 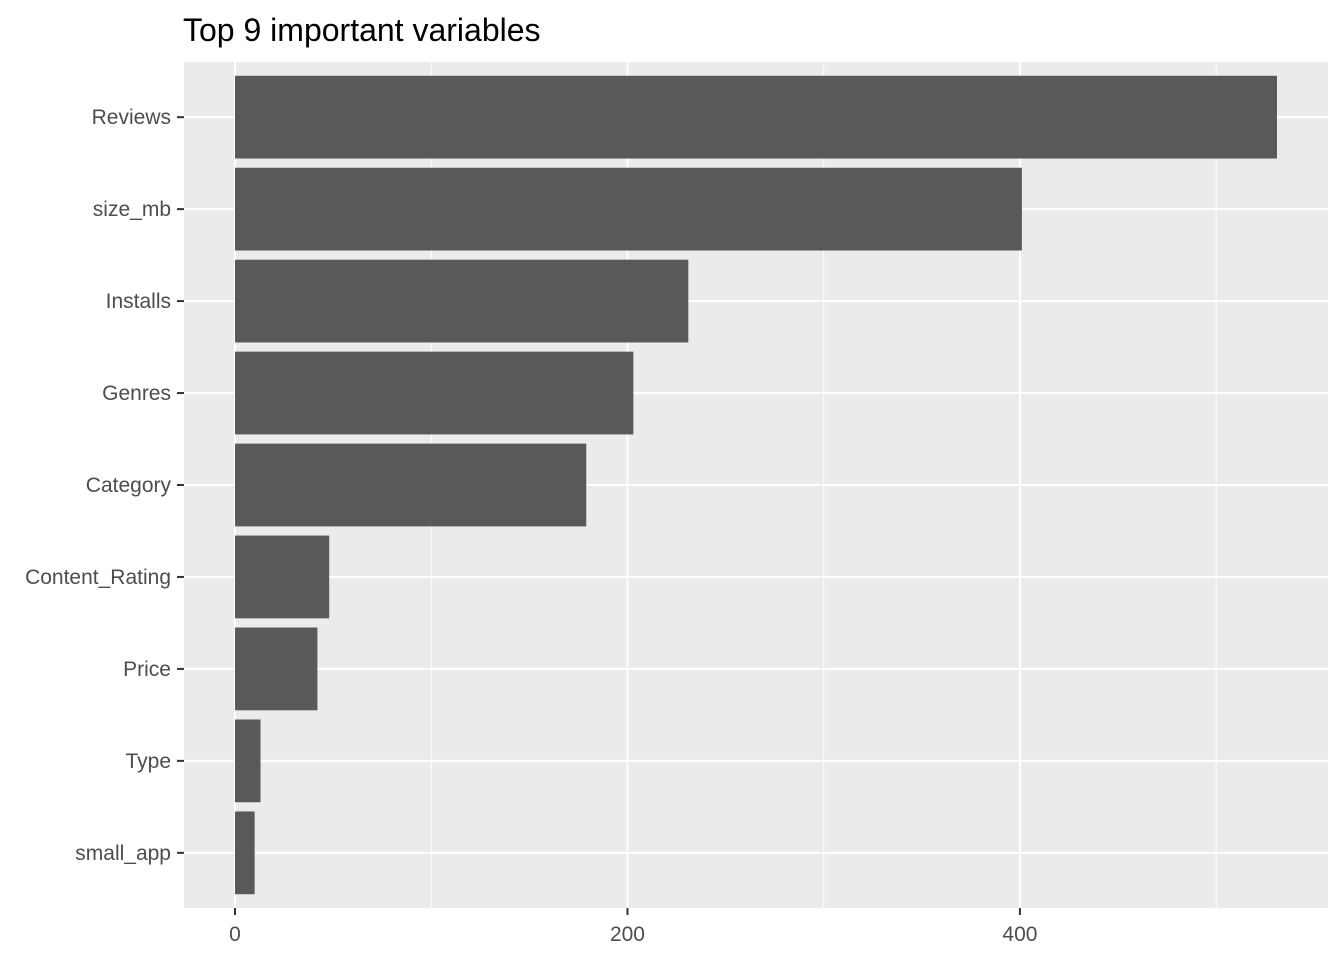 What do you see at coordinates (1019, 934) in the screenshot?
I see `x-tick-label: 400` at bounding box center [1019, 934].